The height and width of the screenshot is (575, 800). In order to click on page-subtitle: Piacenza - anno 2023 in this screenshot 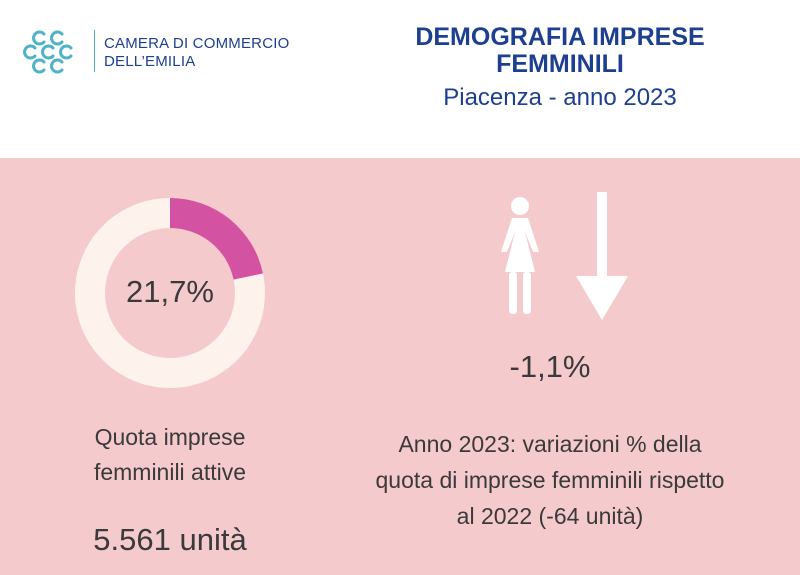, I will do `click(560, 97)`.